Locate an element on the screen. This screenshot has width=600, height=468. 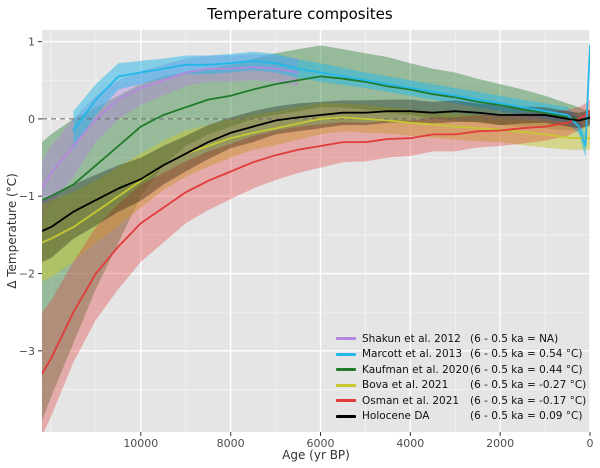
x-tick-label: 8000 is located at coordinates (231, 443).